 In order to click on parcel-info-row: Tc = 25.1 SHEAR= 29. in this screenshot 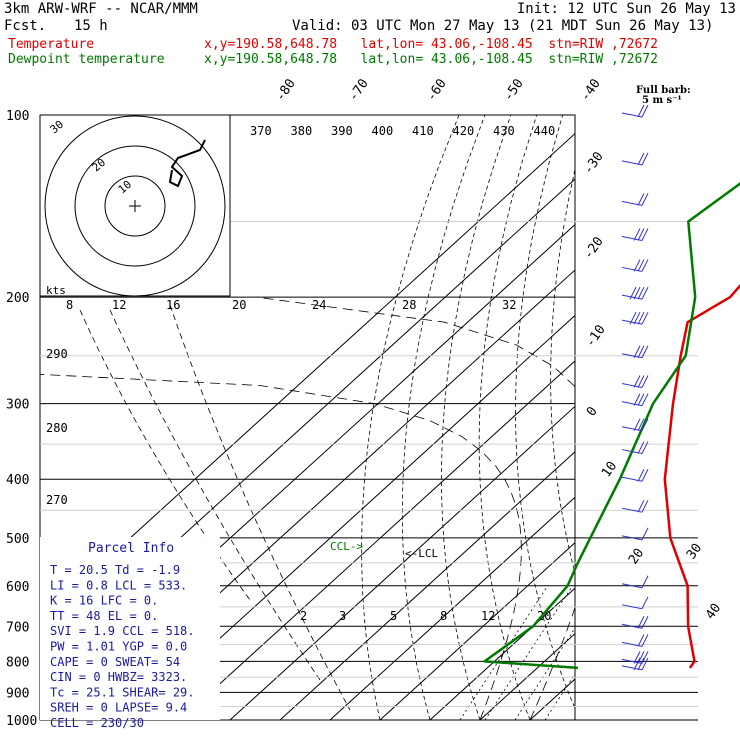, I will do `click(122, 692)`.